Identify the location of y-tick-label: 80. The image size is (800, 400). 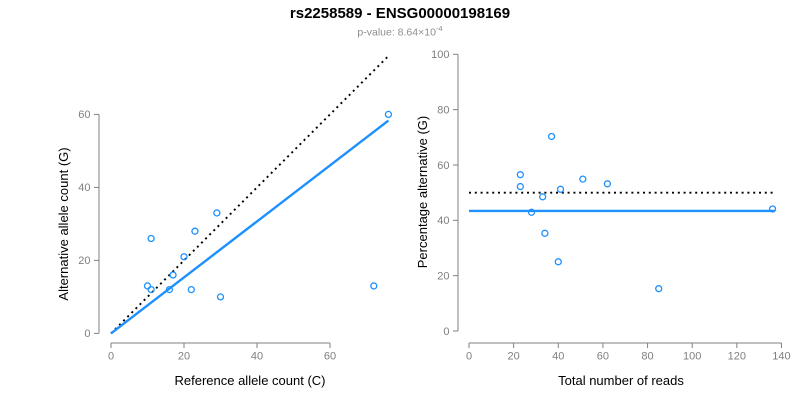
(443, 110).